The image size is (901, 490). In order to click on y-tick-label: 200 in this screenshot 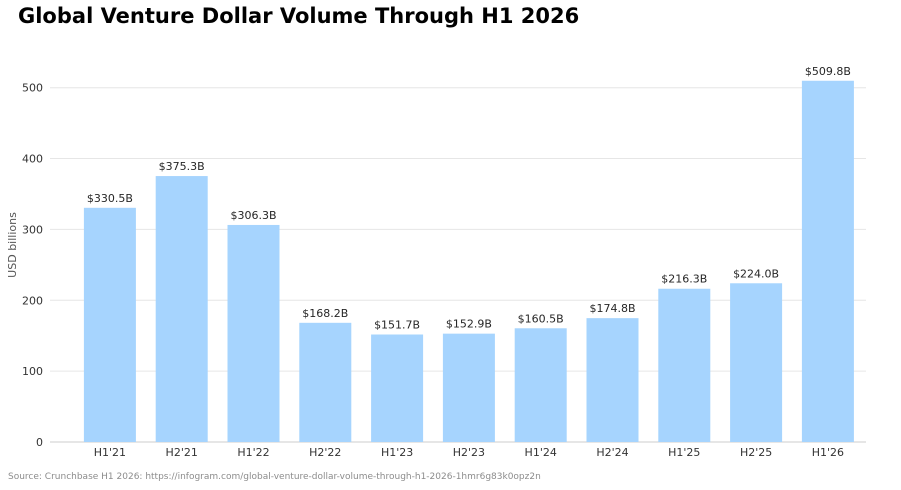, I will do `click(32, 300)`.